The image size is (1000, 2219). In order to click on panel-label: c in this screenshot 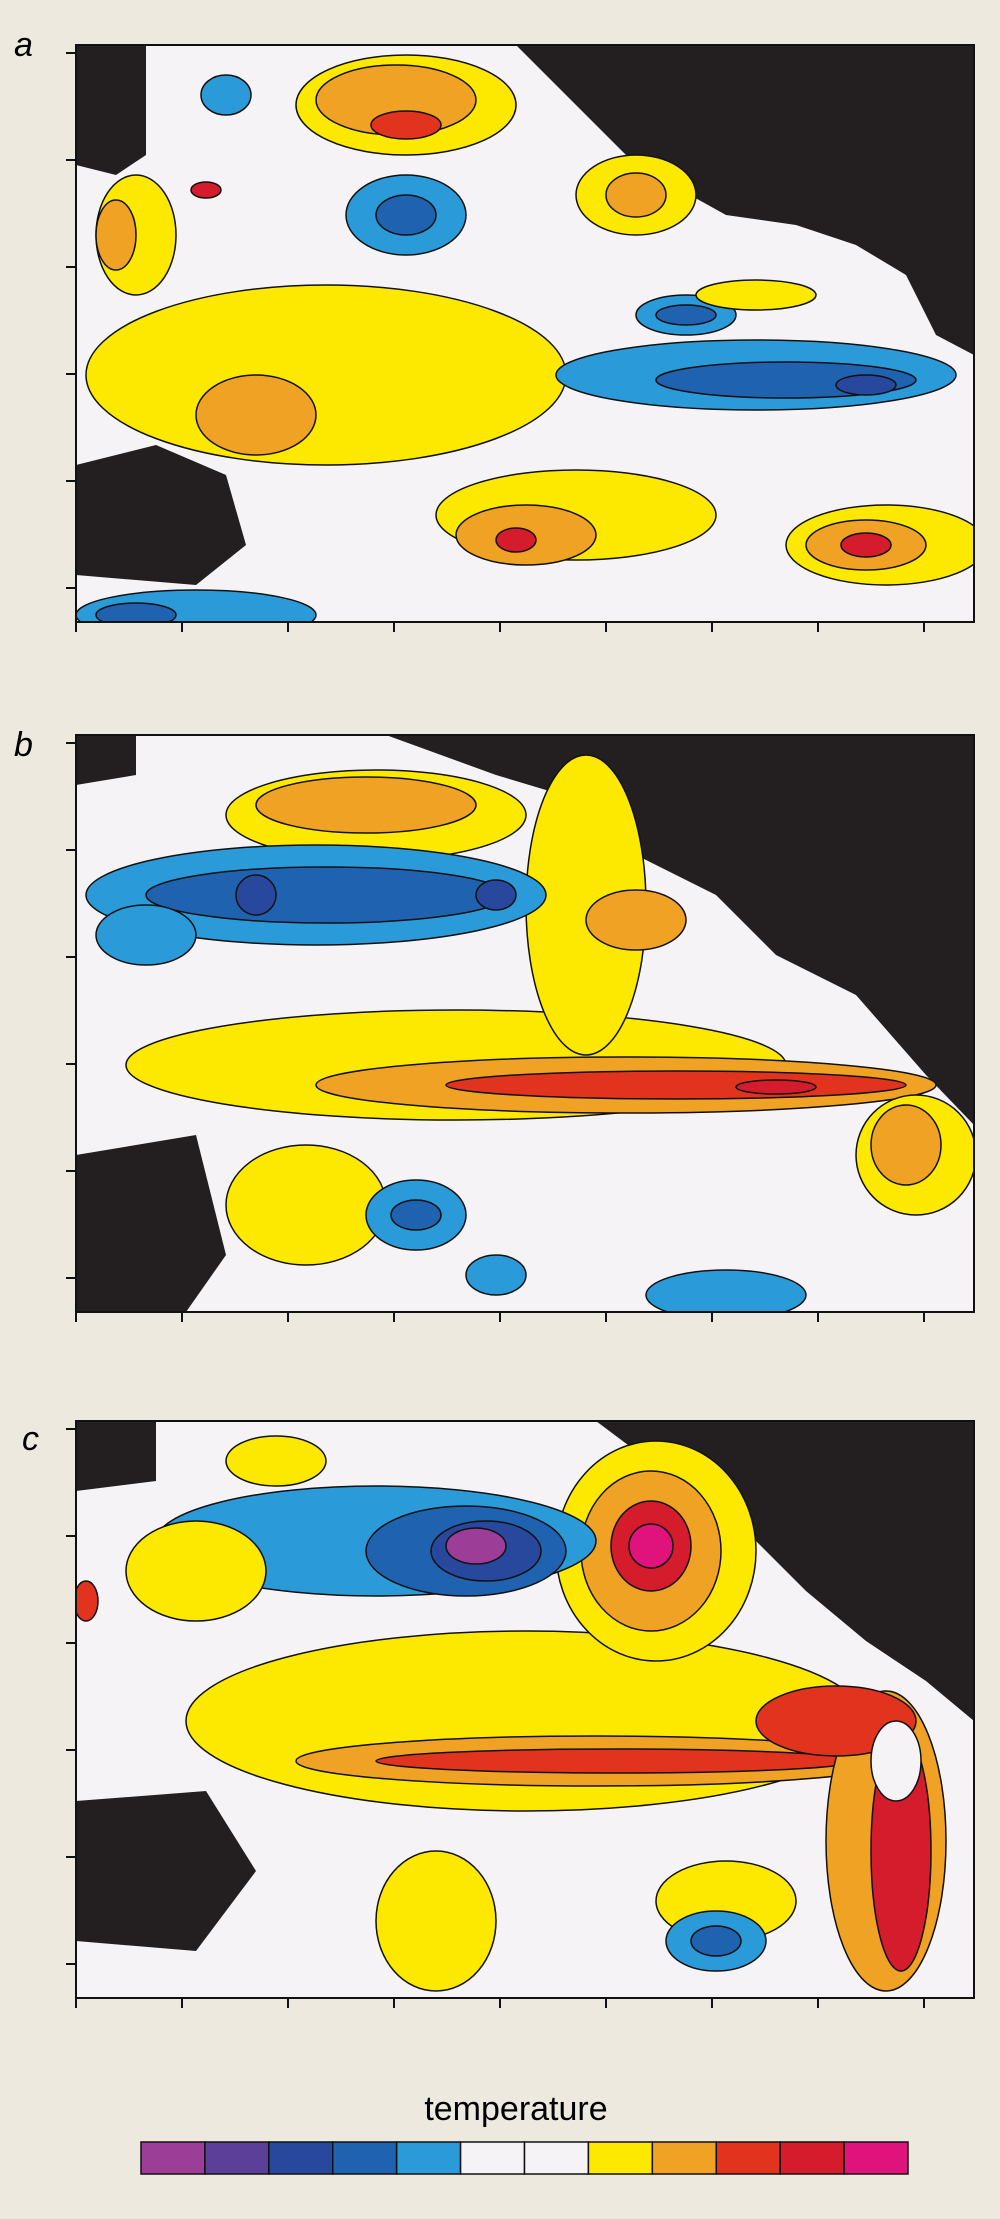, I will do `click(30, 1439)`.